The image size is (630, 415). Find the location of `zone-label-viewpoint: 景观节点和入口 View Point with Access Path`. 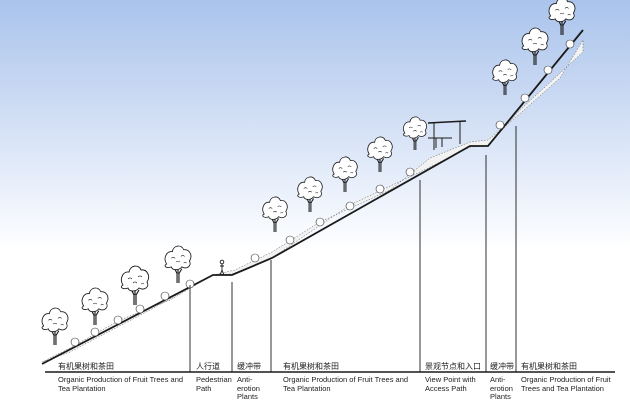

zone-label-viewpoint: 景观节点和入口 View Point with Access Path is located at coordinates (455, 377).